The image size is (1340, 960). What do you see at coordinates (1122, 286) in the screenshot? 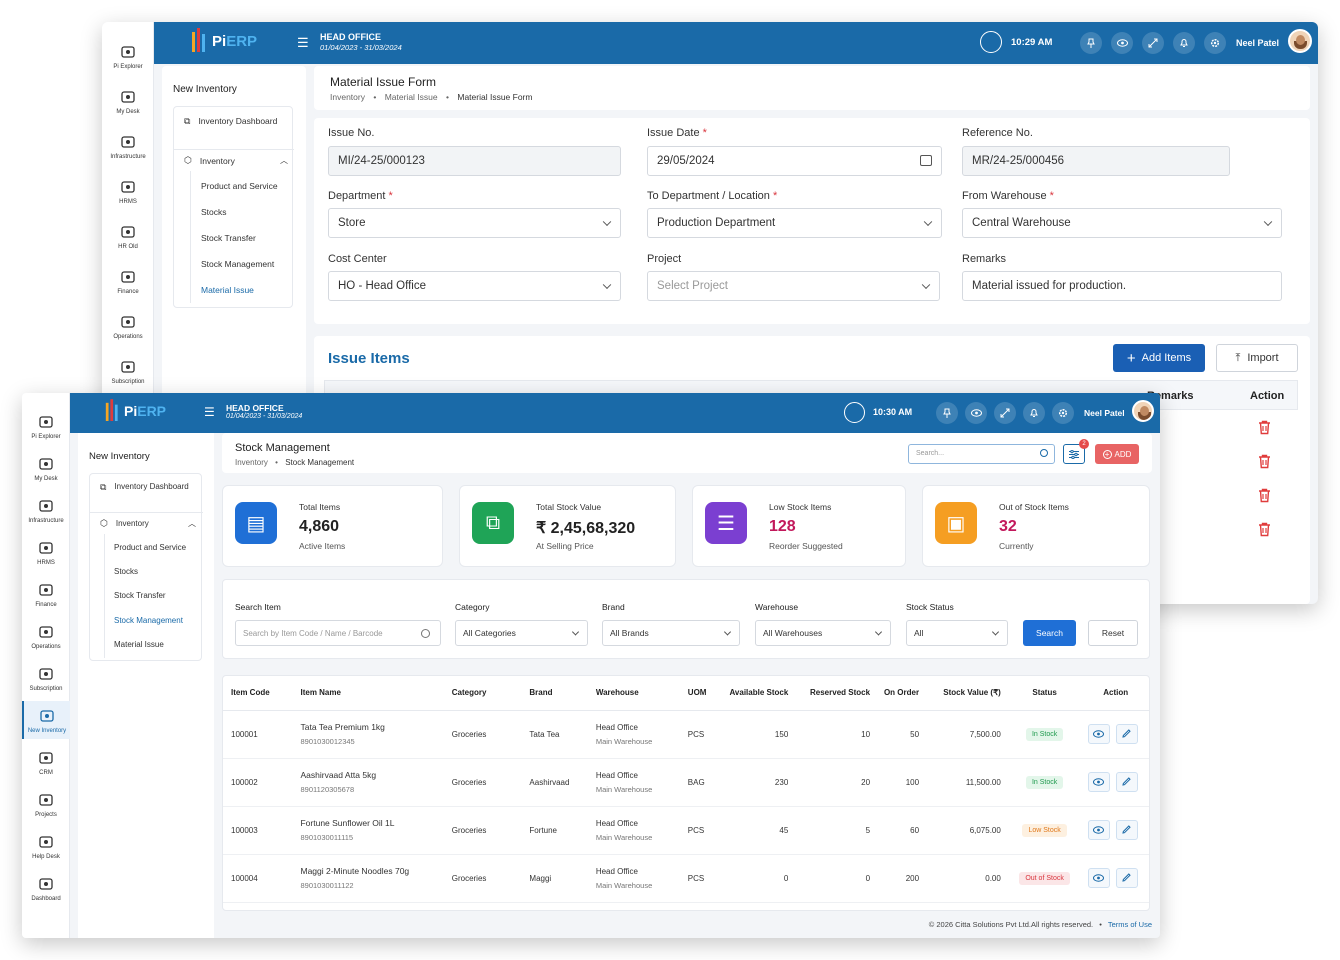
I see `remarks-field: Material issued for production.` at bounding box center [1122, 286].